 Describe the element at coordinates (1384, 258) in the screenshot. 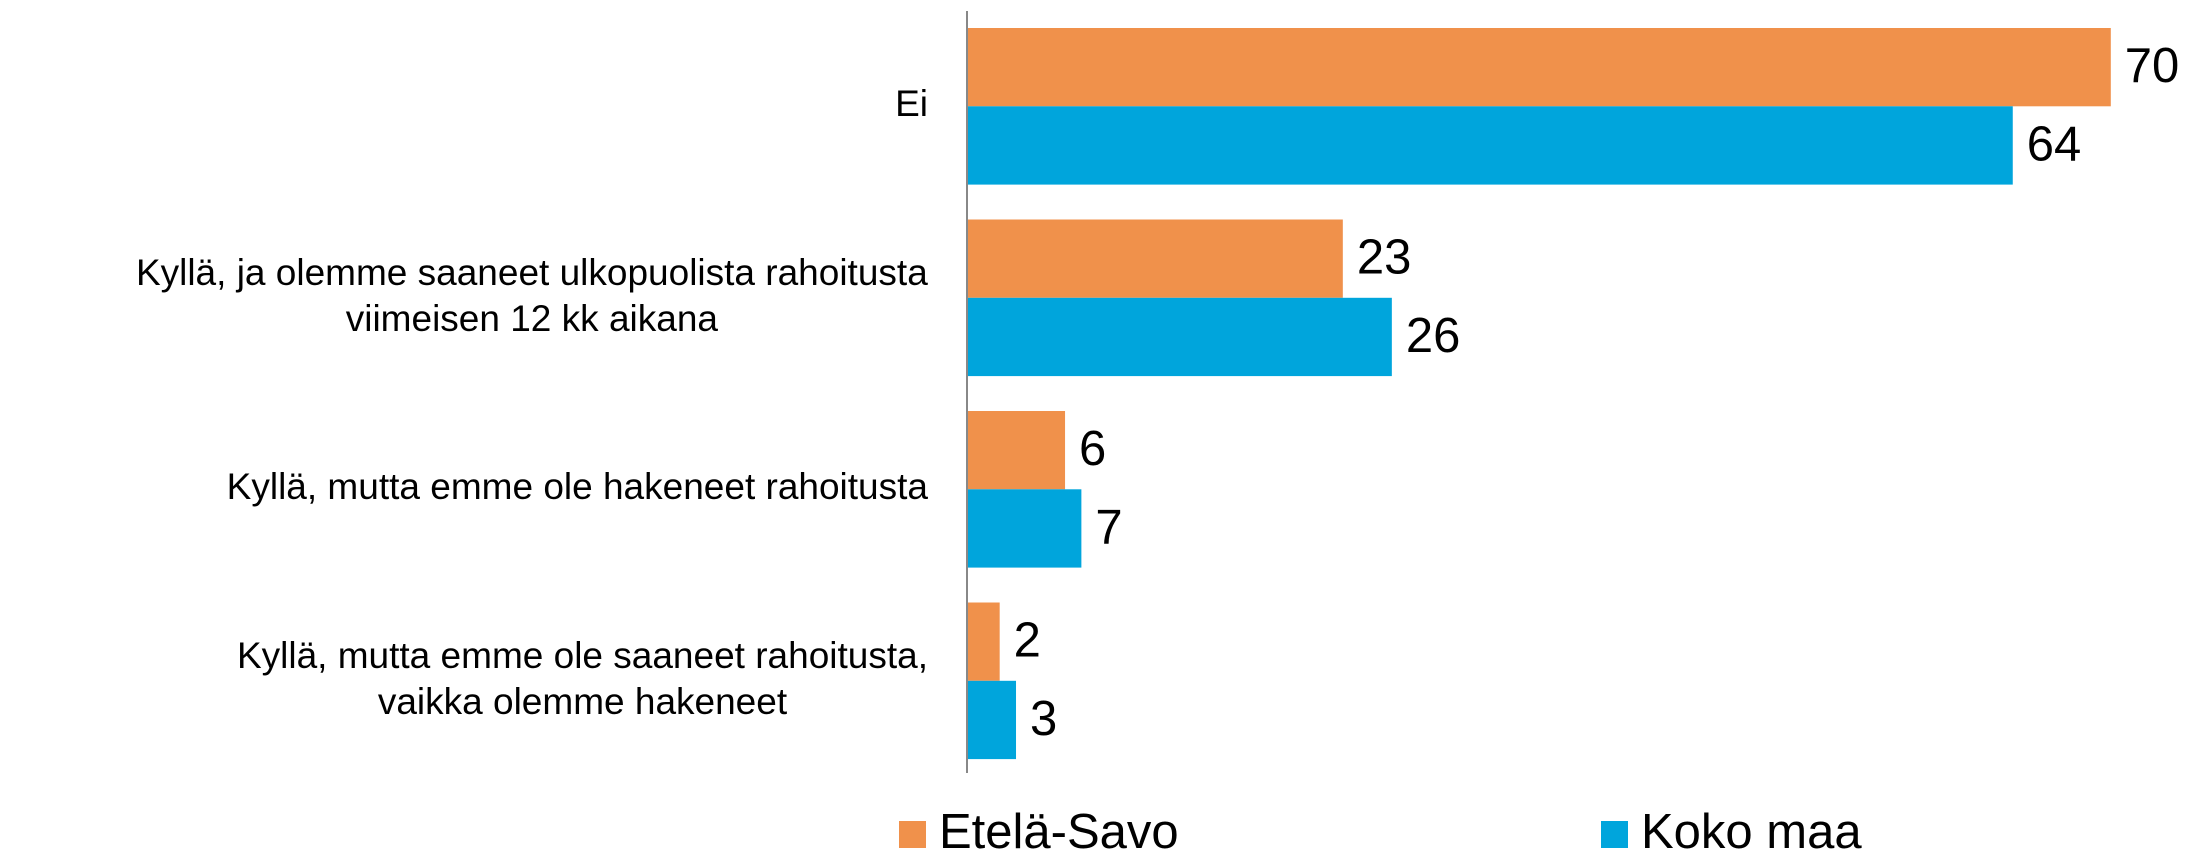

I see `value-label: 23` at that location.